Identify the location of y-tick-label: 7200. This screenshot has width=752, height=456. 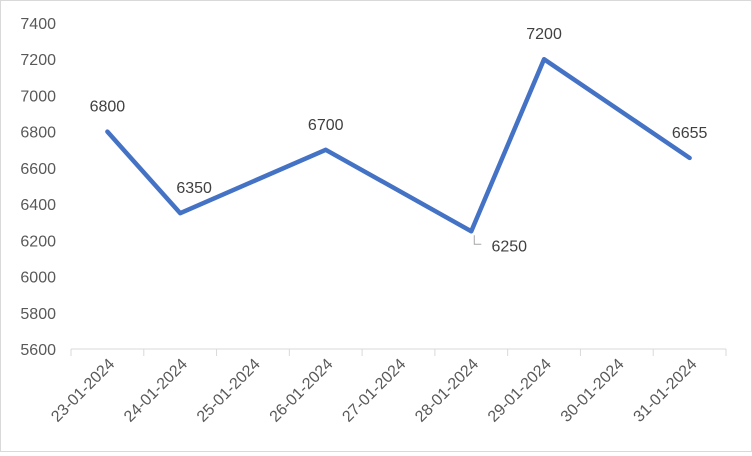
(38, 60).